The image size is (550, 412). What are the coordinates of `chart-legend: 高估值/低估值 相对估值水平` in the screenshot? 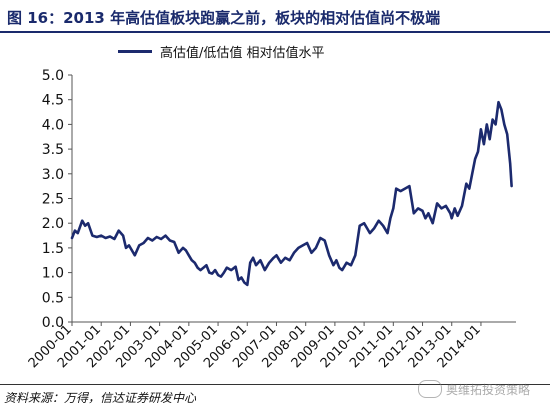 It's located at (221, 51).